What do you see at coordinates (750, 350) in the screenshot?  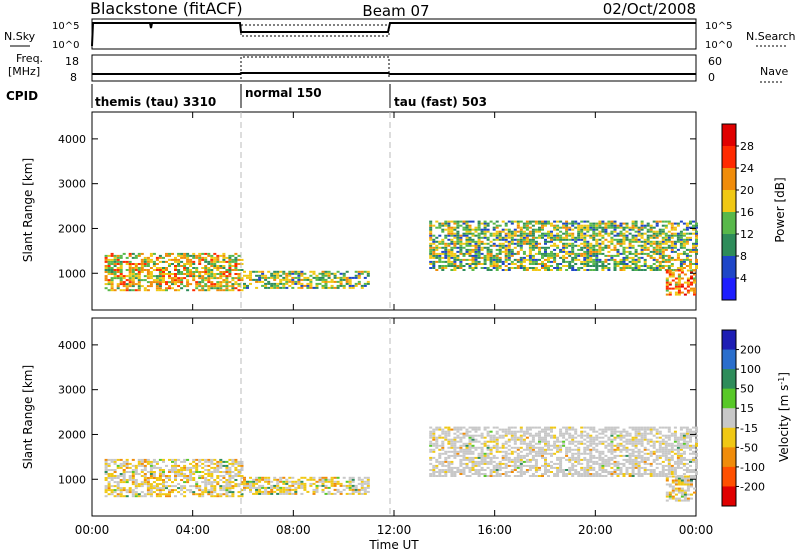 I see `colorbar-tick-label: 200` at bounding box center [750, 350].